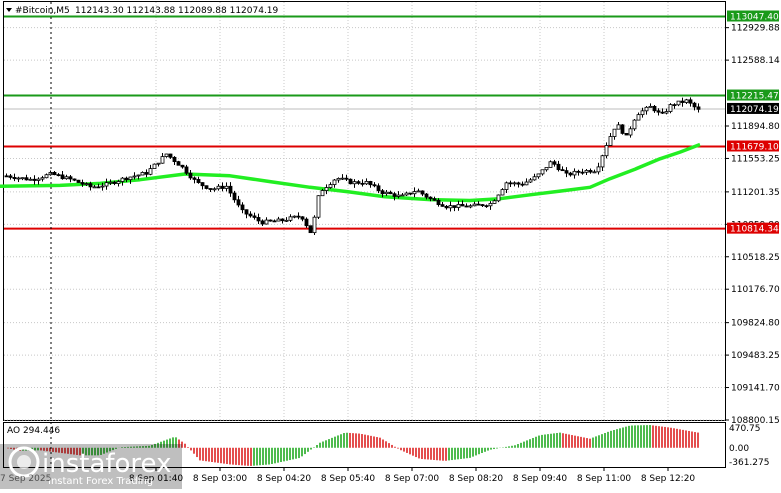  Describe the element at coordinates (25, 479) in the screenshot. I see `time-fragment: 7 Sep 2025` at that location.